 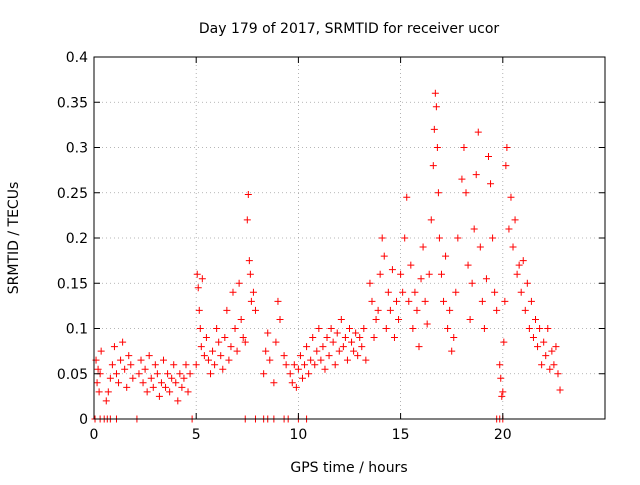 I want to click on x-tick-label: 20, so click(x=503, y=435).